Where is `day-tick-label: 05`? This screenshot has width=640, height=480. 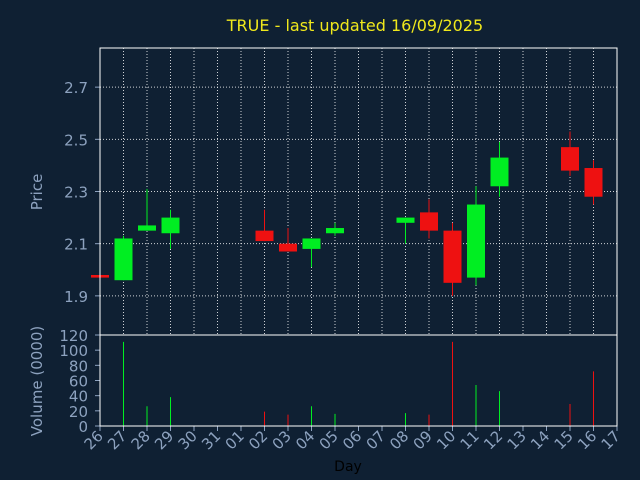
day-tick-label: 05 is located at coordinates (329, 440).